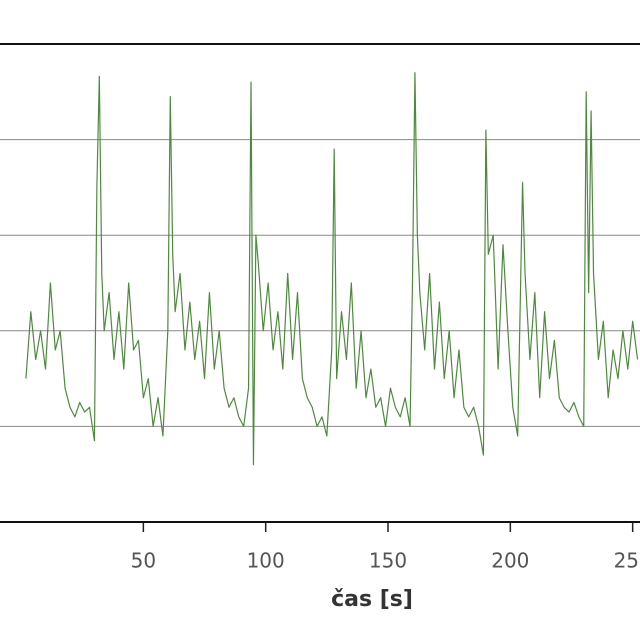 The height and width of the screenshot is (640, 640). I want to click on x-tick-label: 100, so click(266, 561).